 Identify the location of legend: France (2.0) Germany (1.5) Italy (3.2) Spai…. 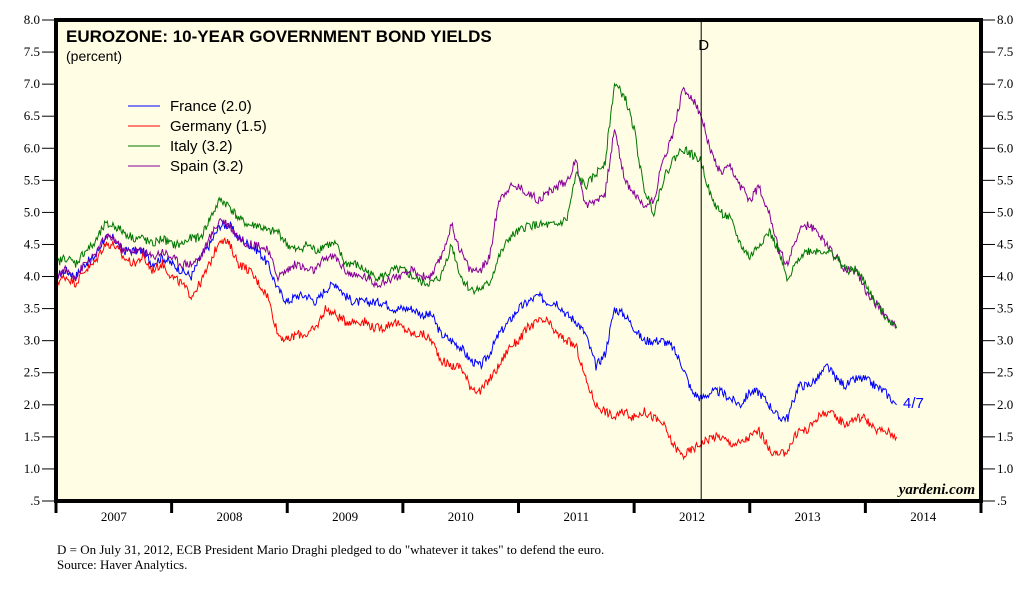
(197, 136).